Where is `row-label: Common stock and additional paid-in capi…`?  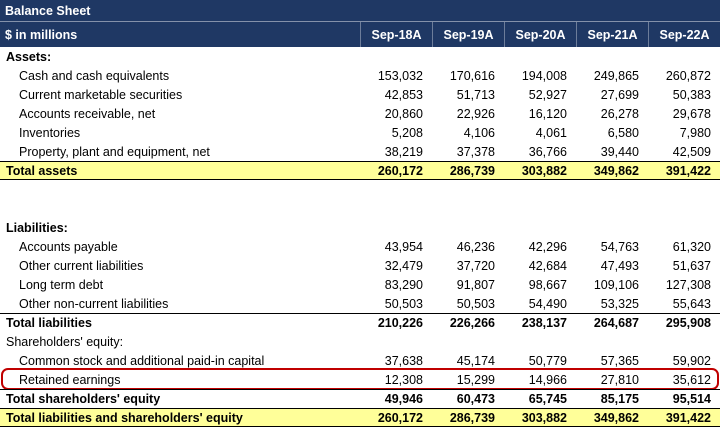
row-label: Common stock and additional paid-in capi… is located at coordinates (142, 360).